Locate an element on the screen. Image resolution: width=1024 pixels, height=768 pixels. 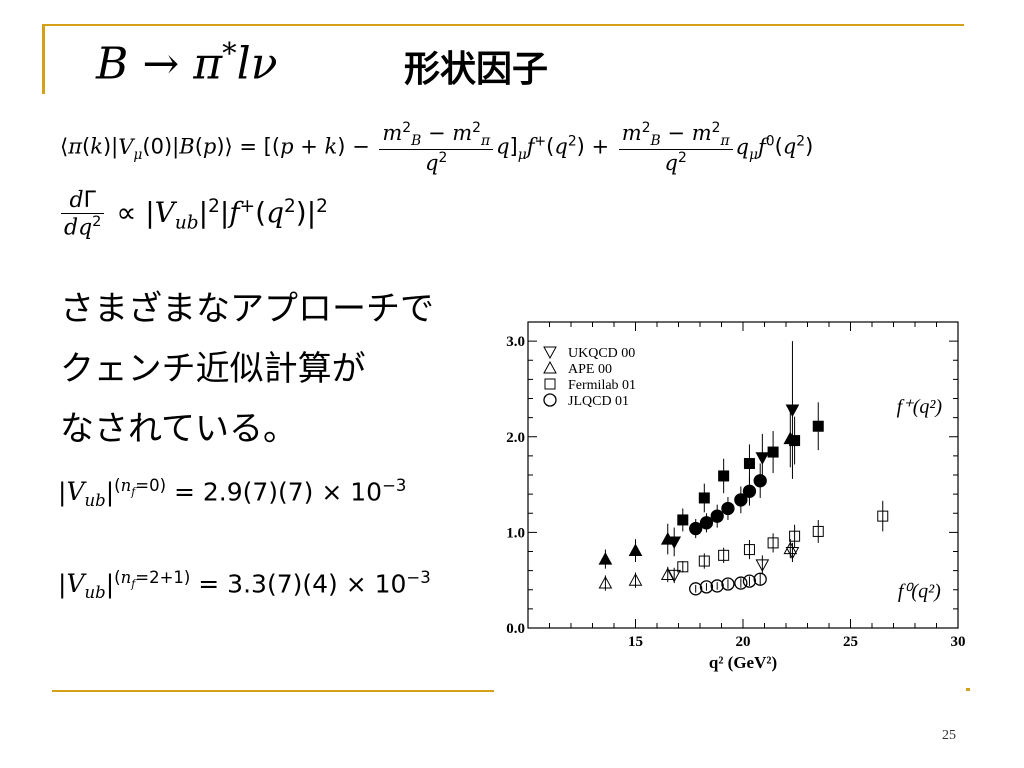
x-tick-label: 15 is located at coordinates (635, 642).